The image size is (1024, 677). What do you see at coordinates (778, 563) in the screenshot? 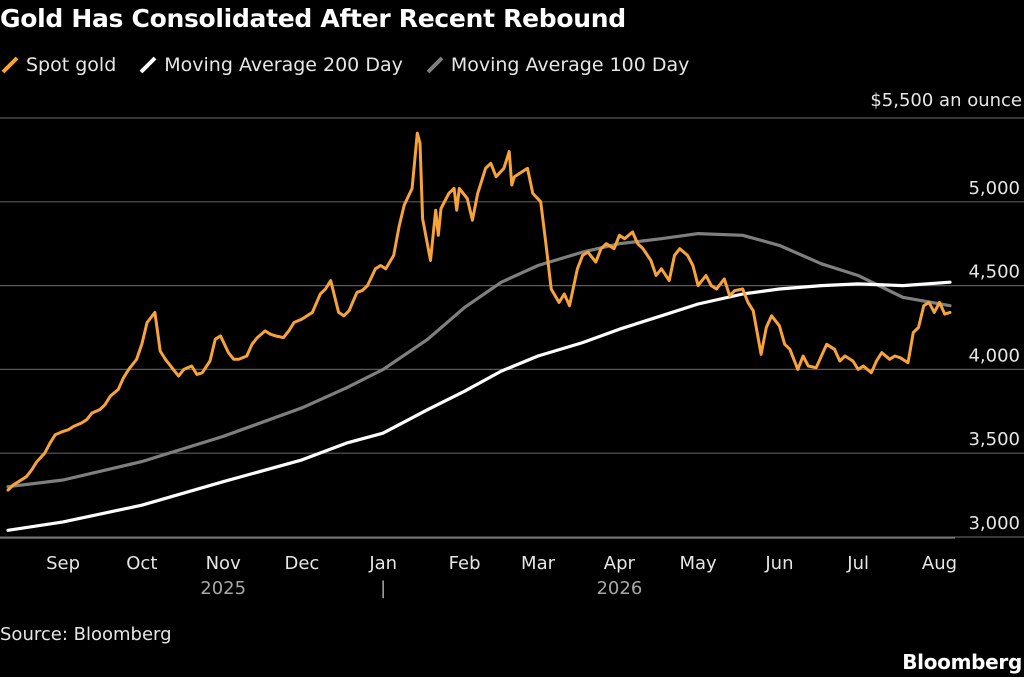
I see `x-tick-label: Jun` at bounding box center [778, 563].